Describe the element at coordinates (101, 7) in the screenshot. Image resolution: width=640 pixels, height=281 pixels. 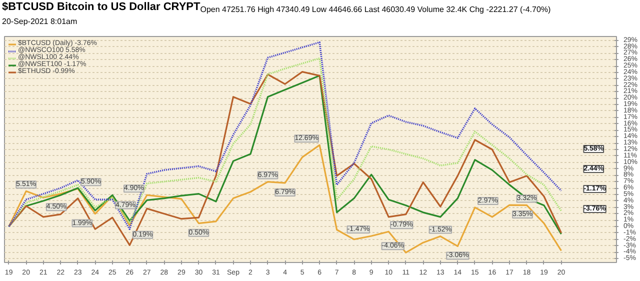
I see `chart-title: $BTCUSD Bitcoin to US Dollar CRYPT` at that location.